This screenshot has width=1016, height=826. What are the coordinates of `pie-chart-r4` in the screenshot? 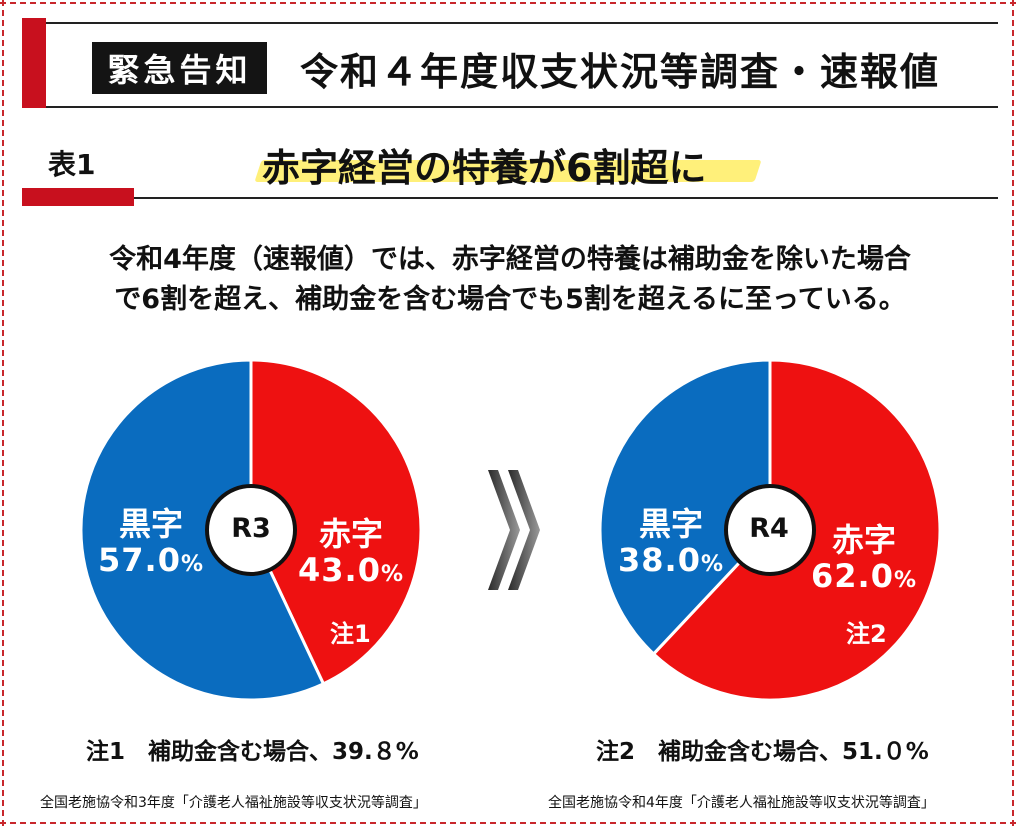 It's located at (770, 530).